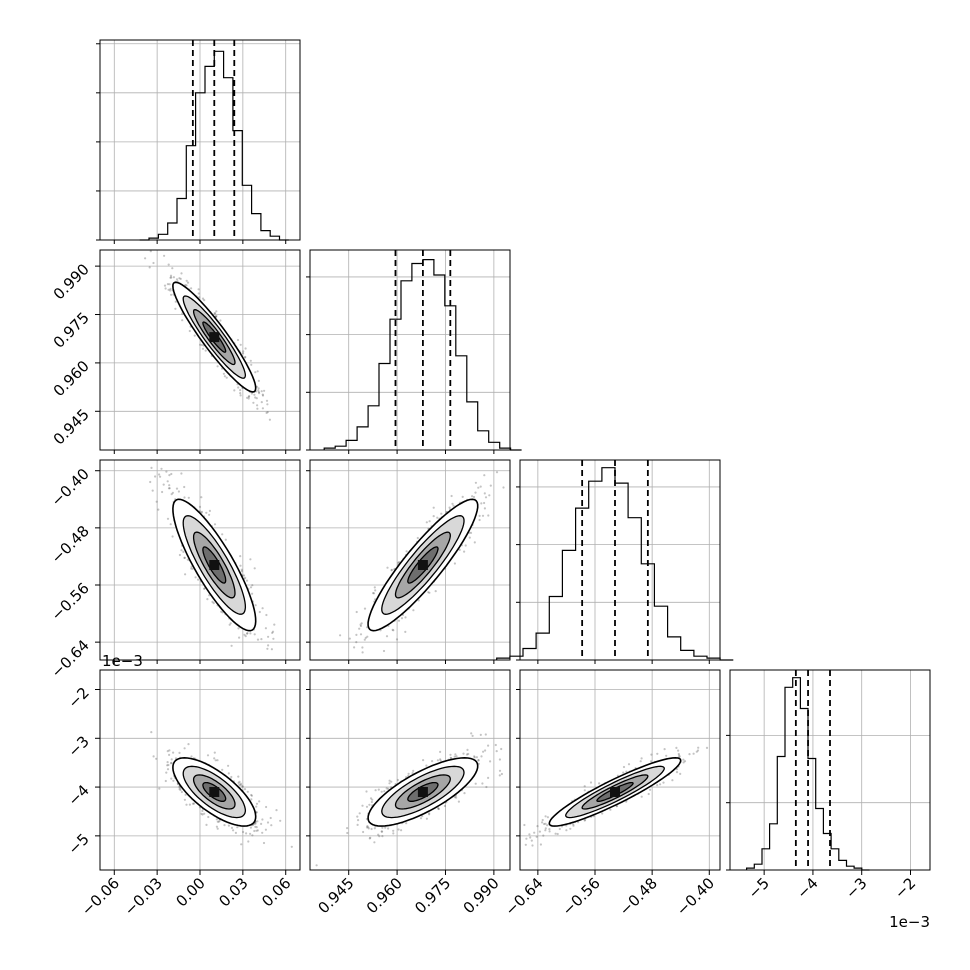  I want to click on x-tick-label: 0.06, so click(276, 892).